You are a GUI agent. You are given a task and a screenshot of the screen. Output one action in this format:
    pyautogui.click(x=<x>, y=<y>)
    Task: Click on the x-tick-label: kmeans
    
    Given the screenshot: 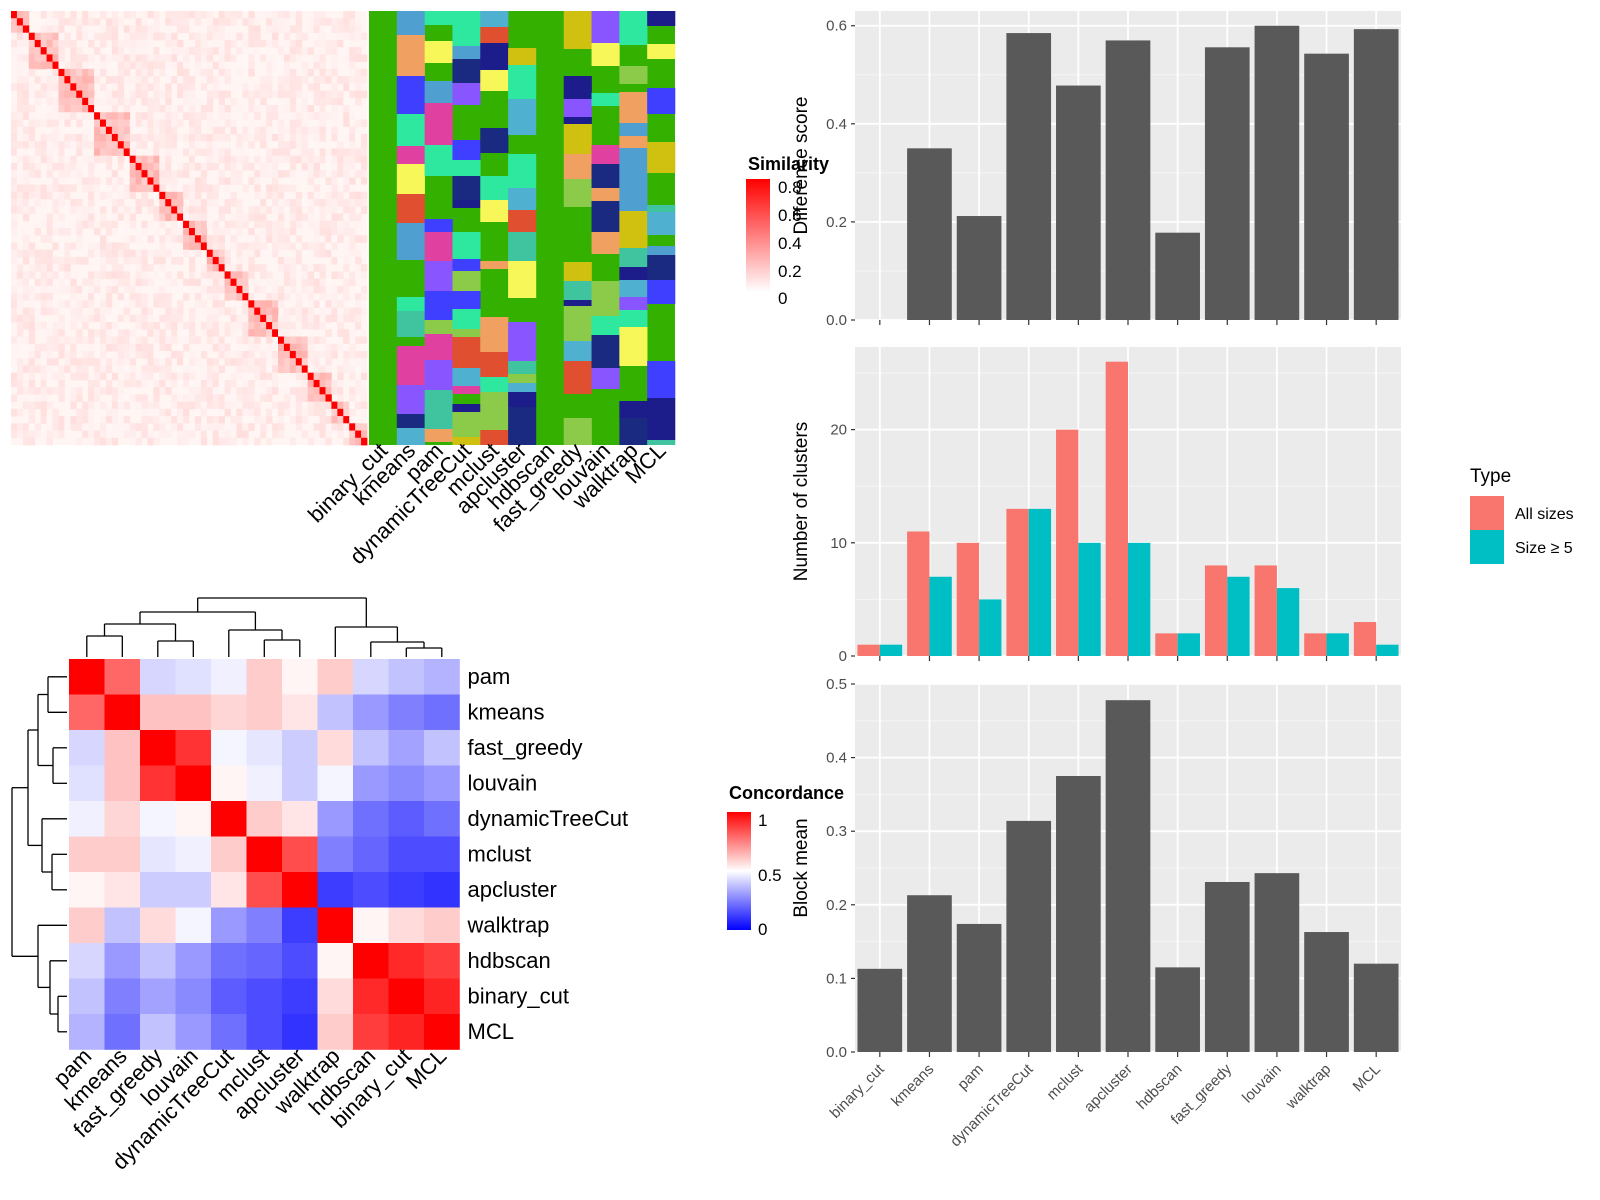 What is the action you would take?
    pyautogui.click(x=912, y=1085)
    